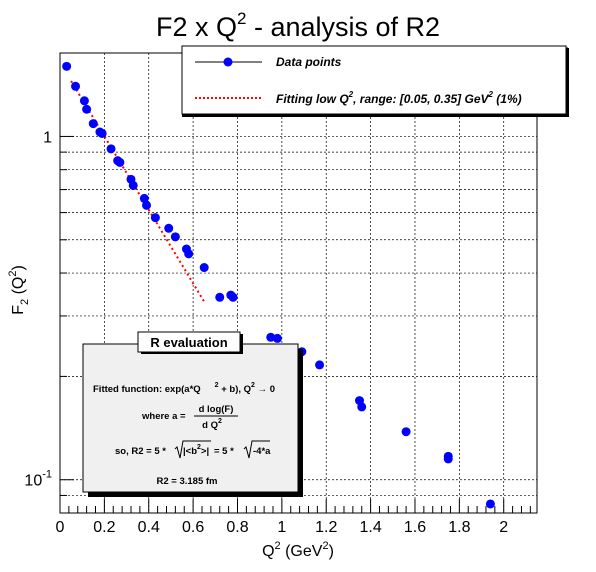 The width and height of the screenshot is (596, 572). I want to click on chart-title: F2 x Q2 - analysis of R2, so click(298, 25).